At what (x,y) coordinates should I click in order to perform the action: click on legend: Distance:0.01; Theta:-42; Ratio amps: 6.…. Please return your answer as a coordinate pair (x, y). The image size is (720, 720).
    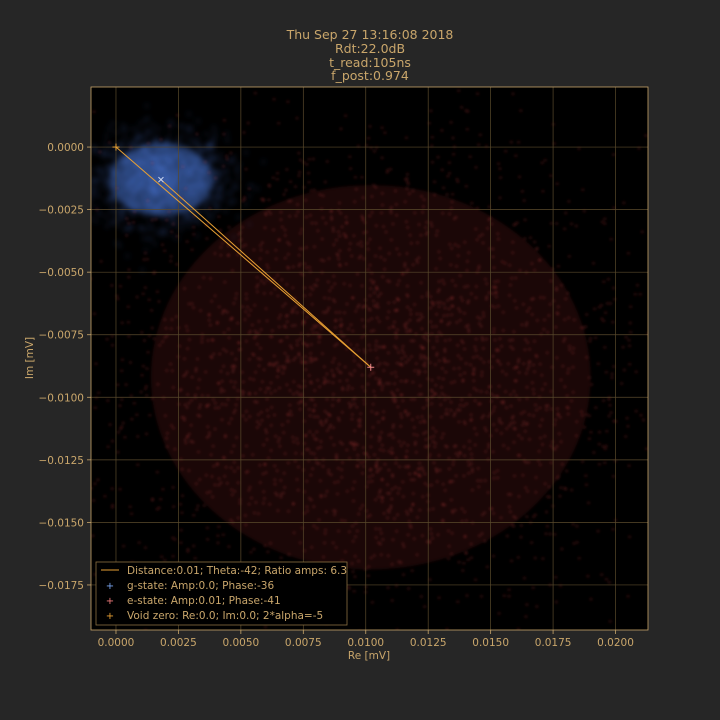
    Looking at the image, I should click on (221, 593).